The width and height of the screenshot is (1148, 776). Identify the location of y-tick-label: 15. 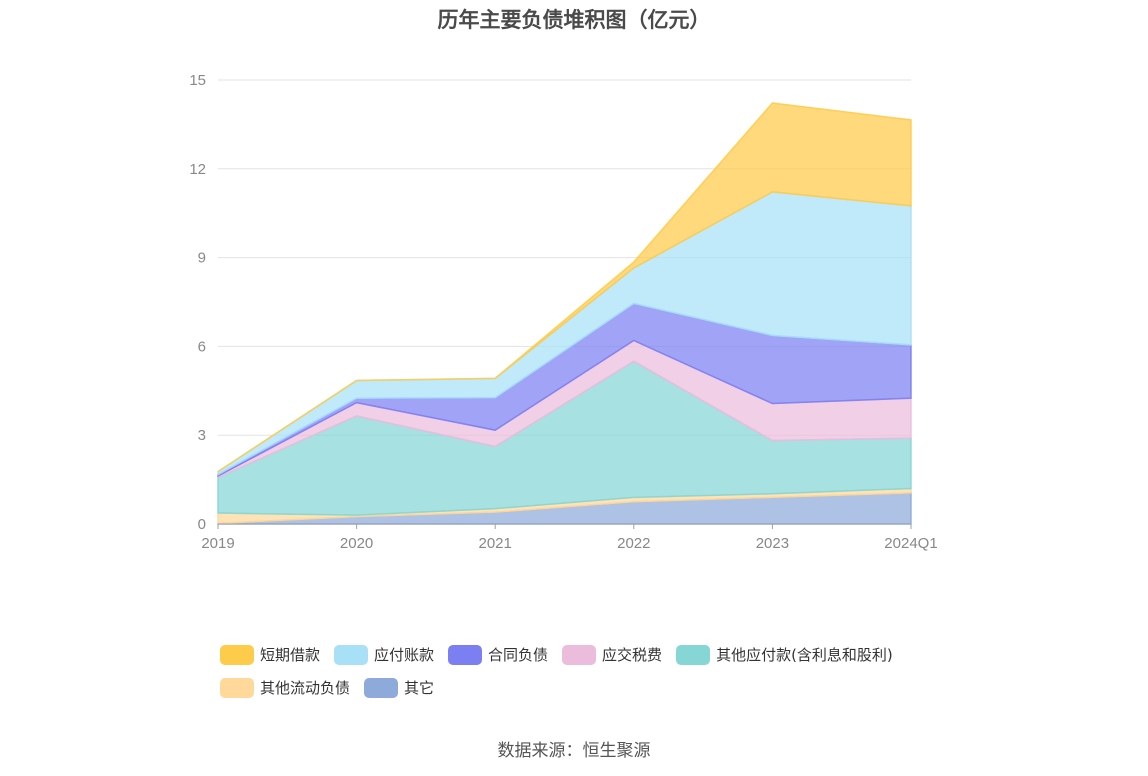
(197, 80).